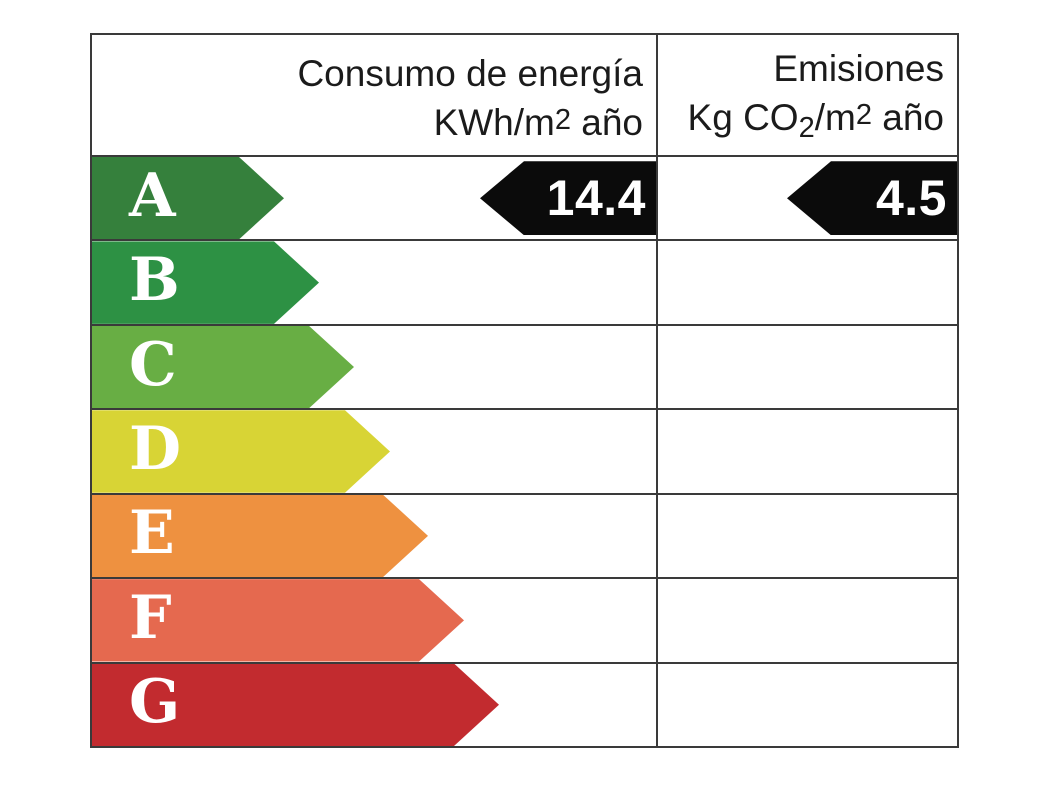 This screenshot has height=797, width=1063. Describe the element at coordinates (375, 367) in the screenshot. I see `consumption-cell-c: C` at that location.